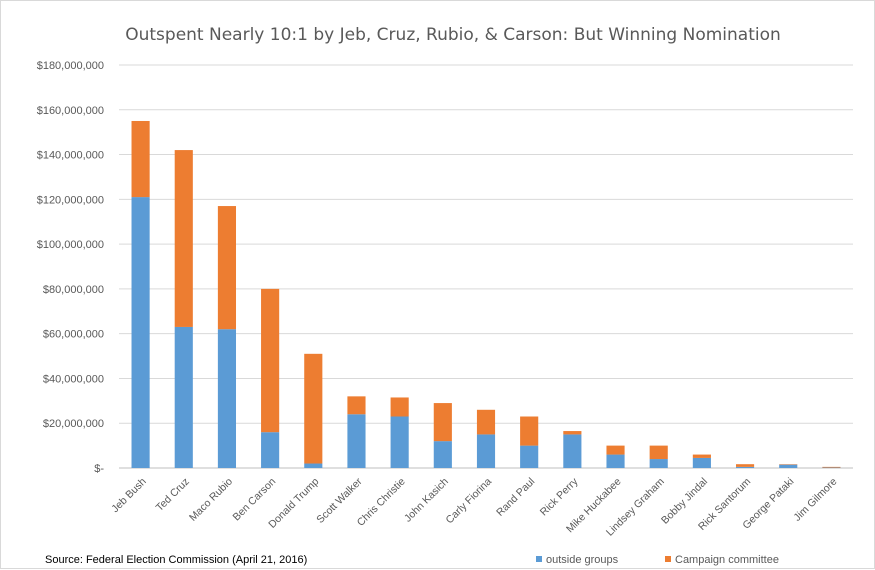  What do you see at coordinates (70, 200) in the screenshot?
I see `y-tick-label: $120,000,000` at bounding box center [70, 200].